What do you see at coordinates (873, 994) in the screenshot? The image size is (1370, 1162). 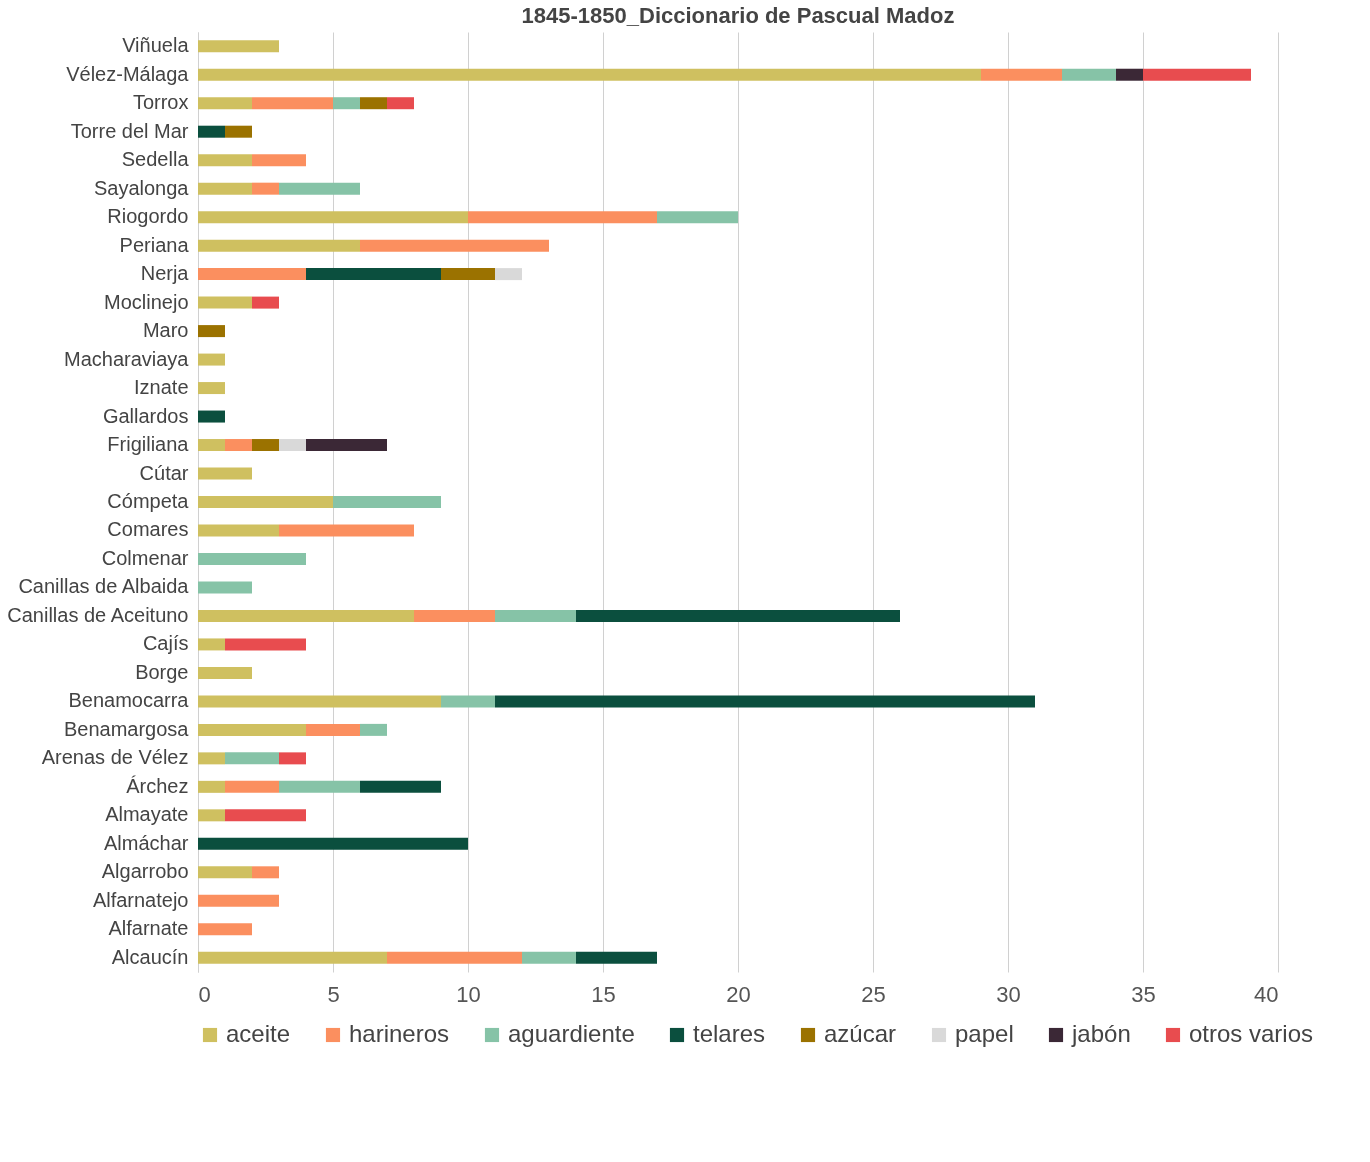 I see `x-tick-label: 25` at bounding box center [873, 994].